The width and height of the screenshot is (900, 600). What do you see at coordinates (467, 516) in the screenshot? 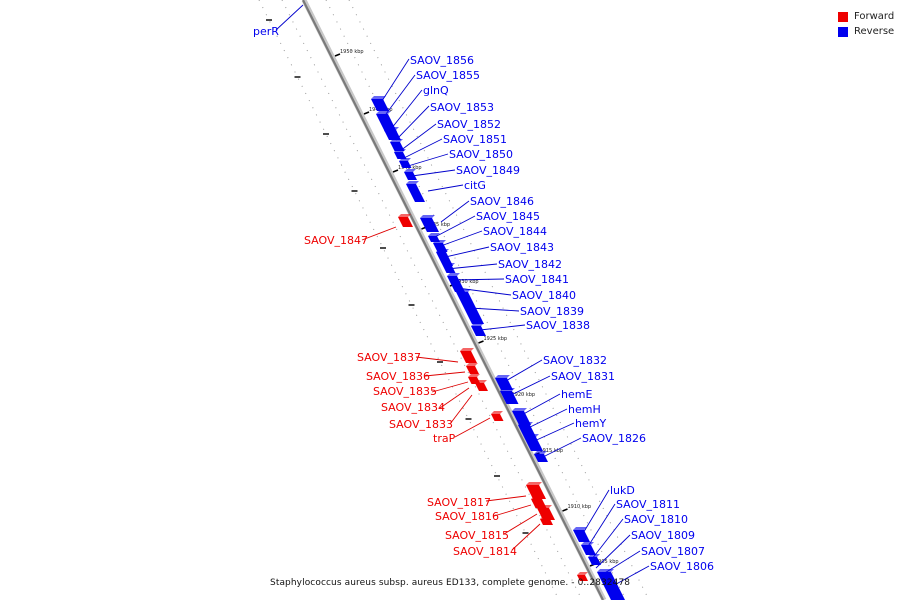
I see `forward-gene-label-8: SAOV_1816` at bounding box center [467, 516].